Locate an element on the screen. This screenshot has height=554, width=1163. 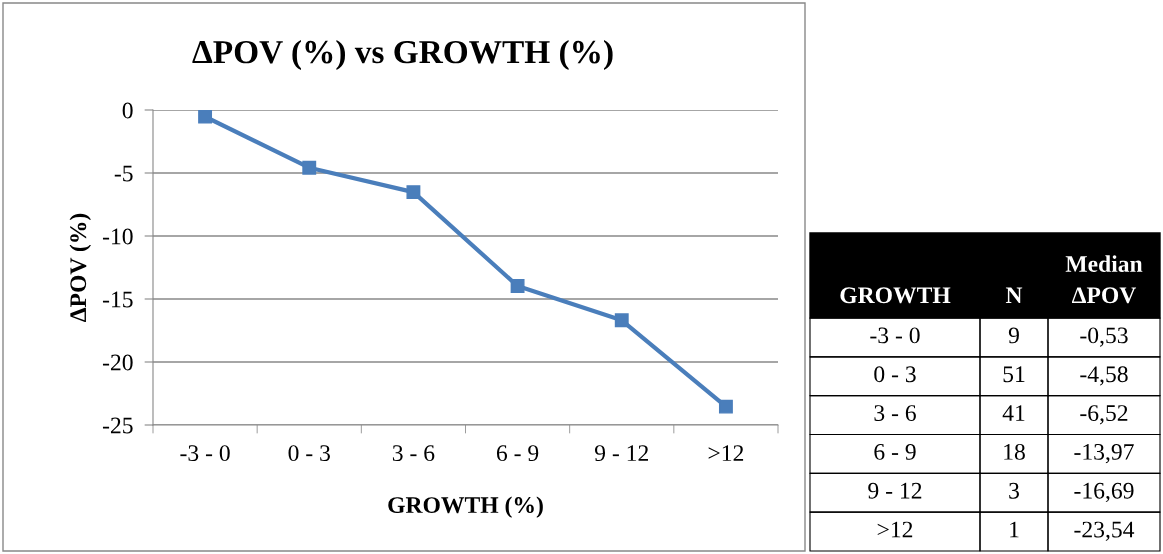
category-label: 0 - 3 is located at coordinates (895, 374).